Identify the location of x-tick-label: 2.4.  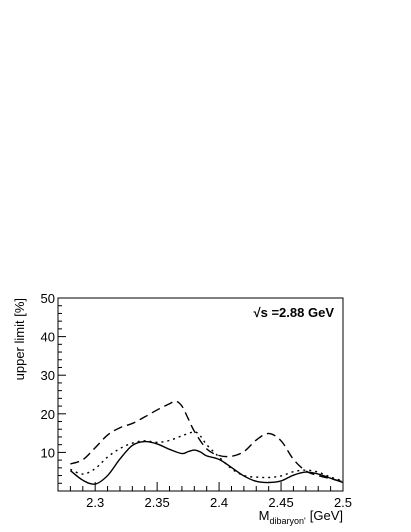
(219, 502).